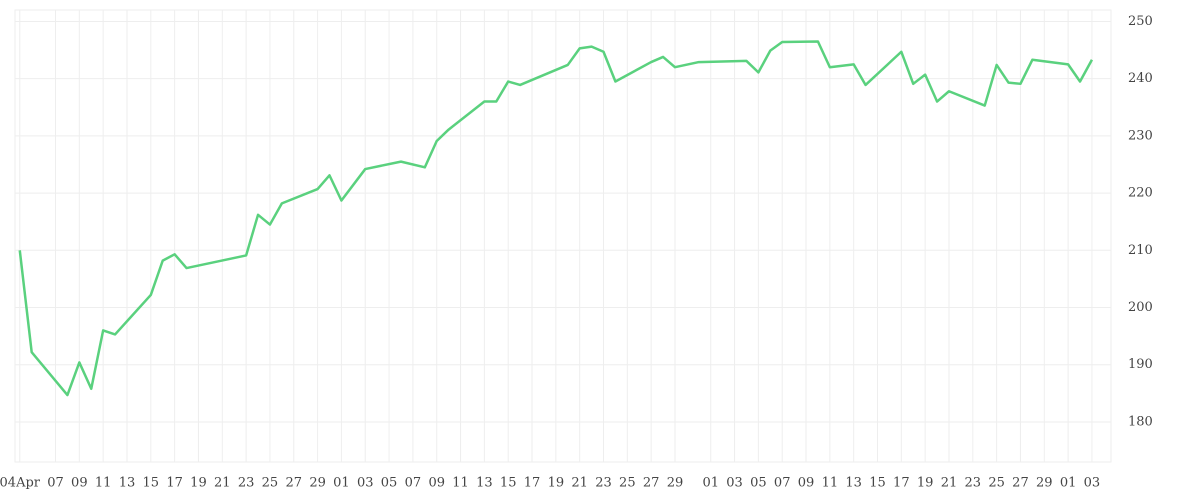 The height and width of the screenshot is (504, 1200). Describe the element at coordinates (1140, 307) in the screenshot. I see `y-tick-label: 200` at that location.